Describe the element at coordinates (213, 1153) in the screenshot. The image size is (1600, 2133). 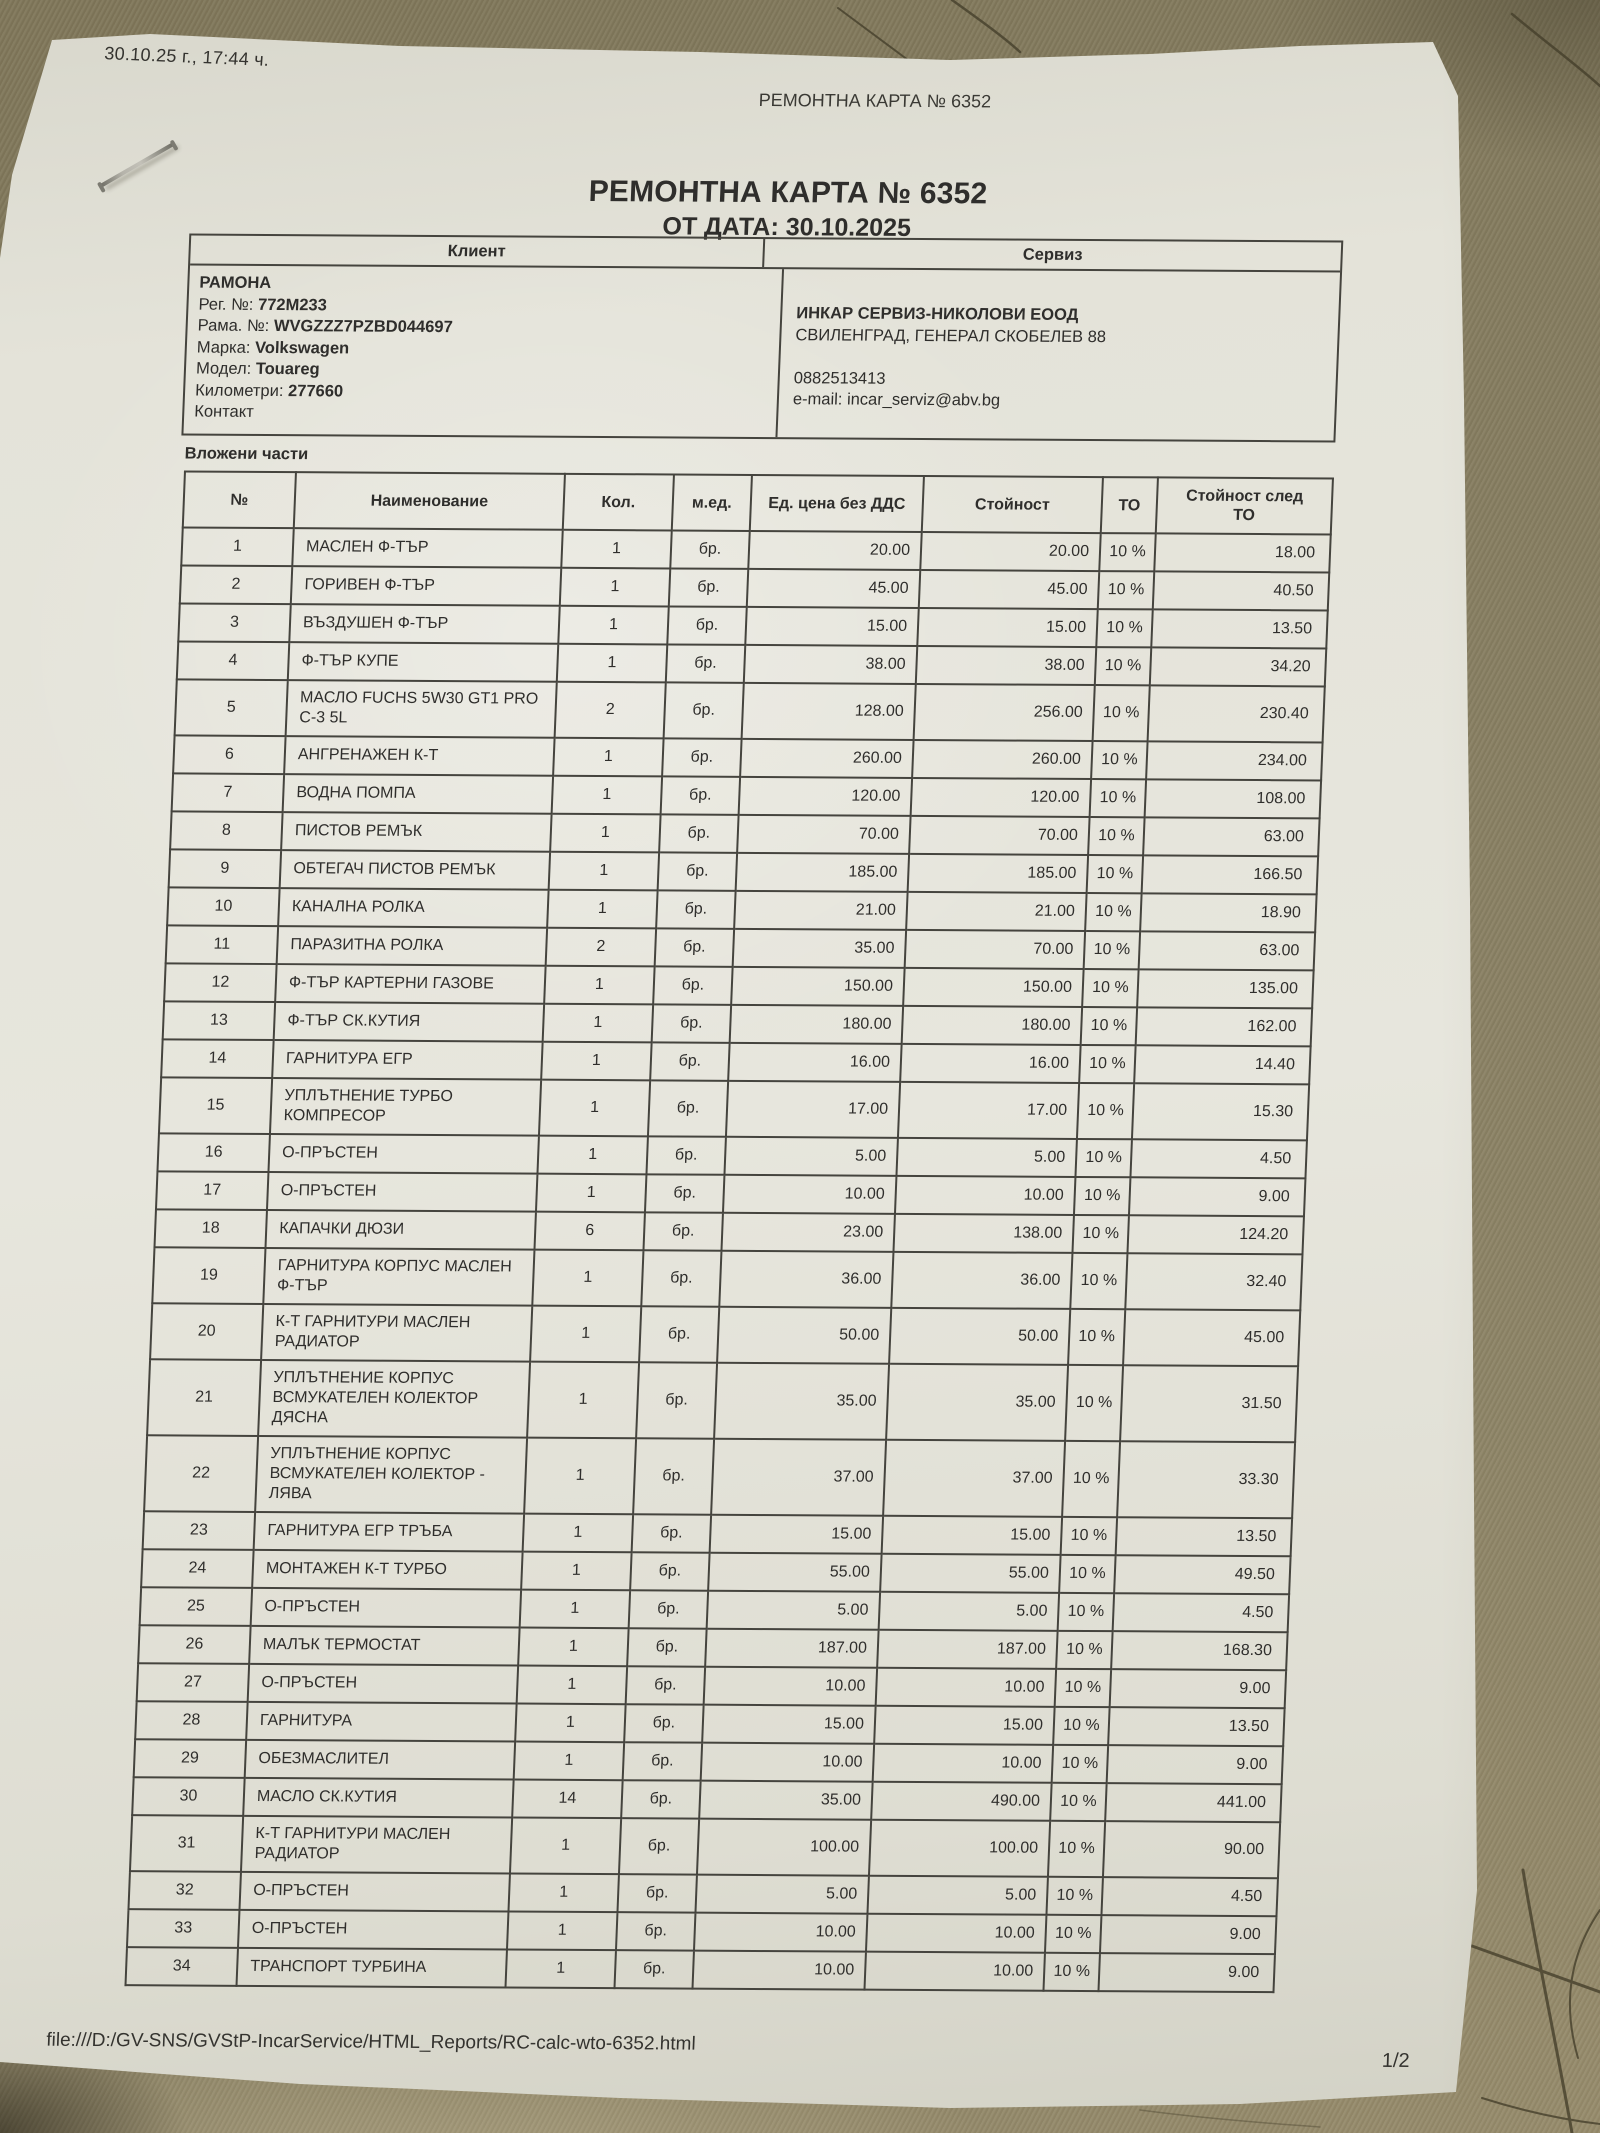
I see `parts-cell: 16` at that location.